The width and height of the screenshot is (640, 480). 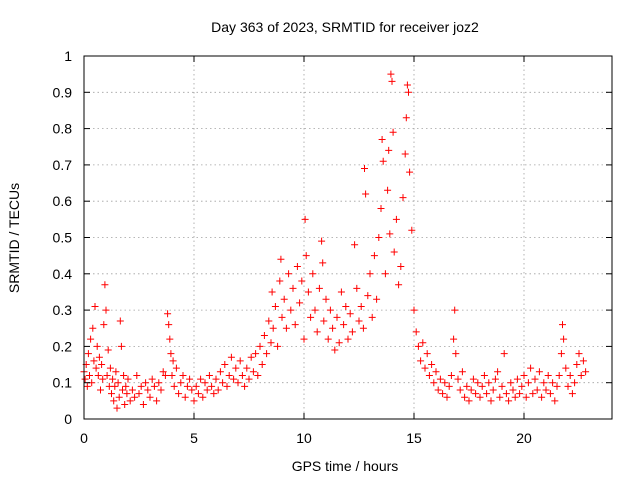 I want to click on x-tick-label: 15, so click(x=414, y=438).